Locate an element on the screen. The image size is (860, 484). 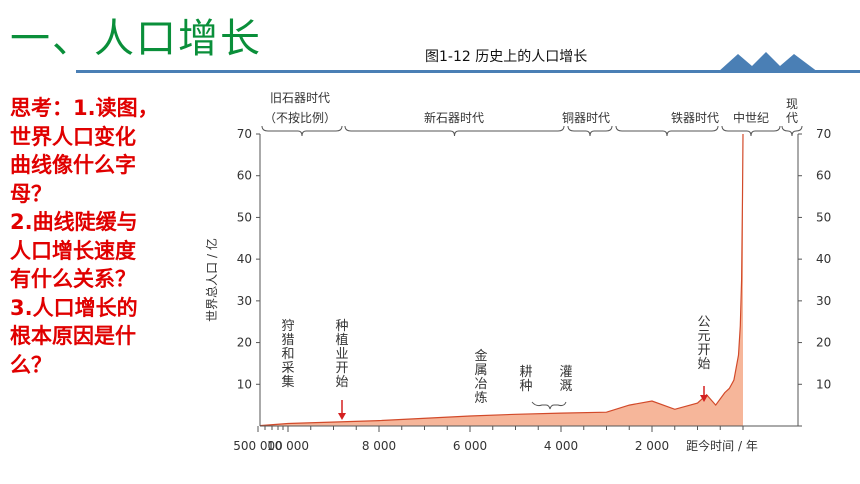
x-tick-label: 10 000 is located at coordinates (288, 446).